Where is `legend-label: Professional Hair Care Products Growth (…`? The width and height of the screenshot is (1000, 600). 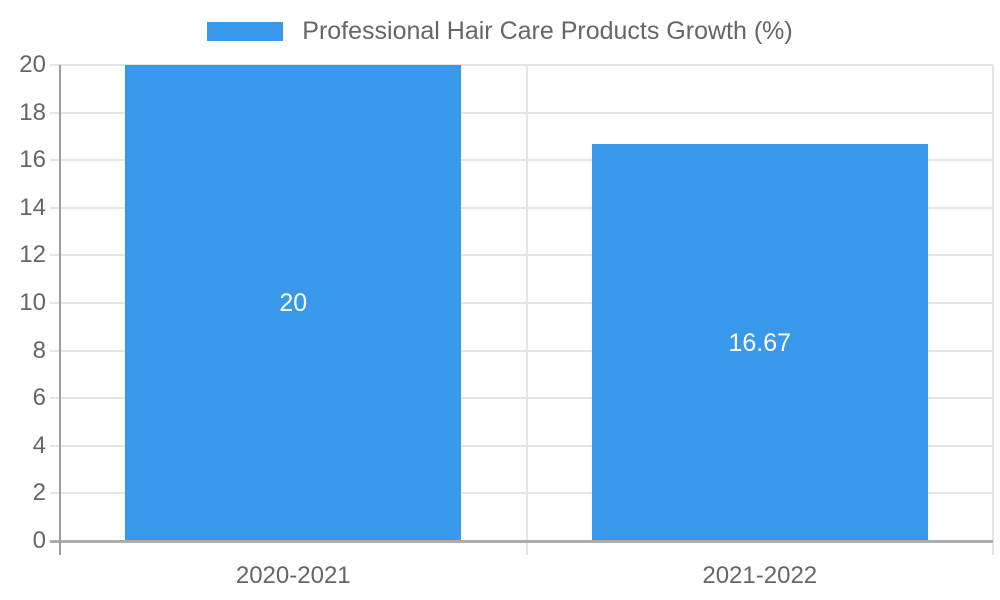
legend-label: Professional Hair Care Products Growth (… is located at coordinates (547, 31).